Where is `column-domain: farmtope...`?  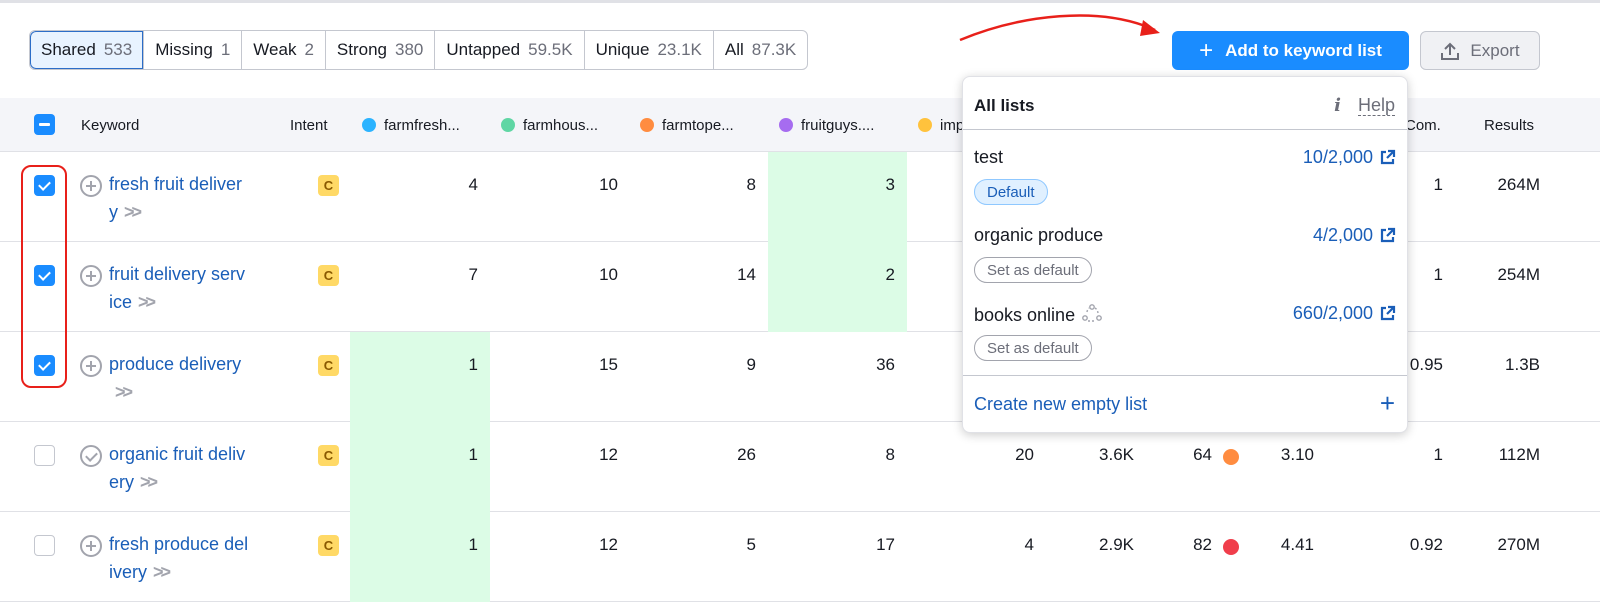 column-domain: farmtope... is located at coordinates (687, 125).